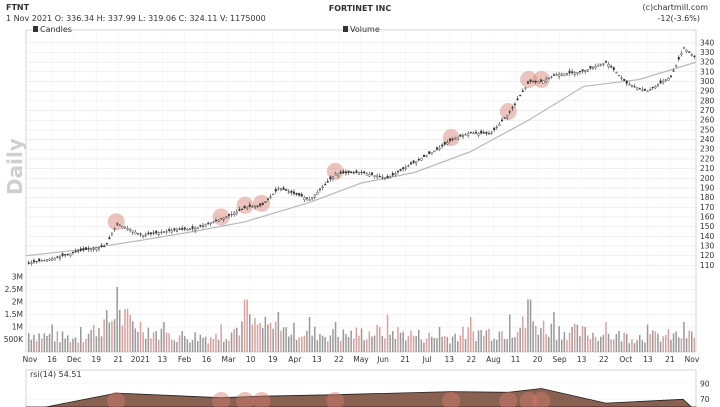 This screenshot has width=720, height=407. What do you see at coordinates (449, 359) in the screenshot?
I see `time-tick-label: 13` at bounding box center [449, 359].